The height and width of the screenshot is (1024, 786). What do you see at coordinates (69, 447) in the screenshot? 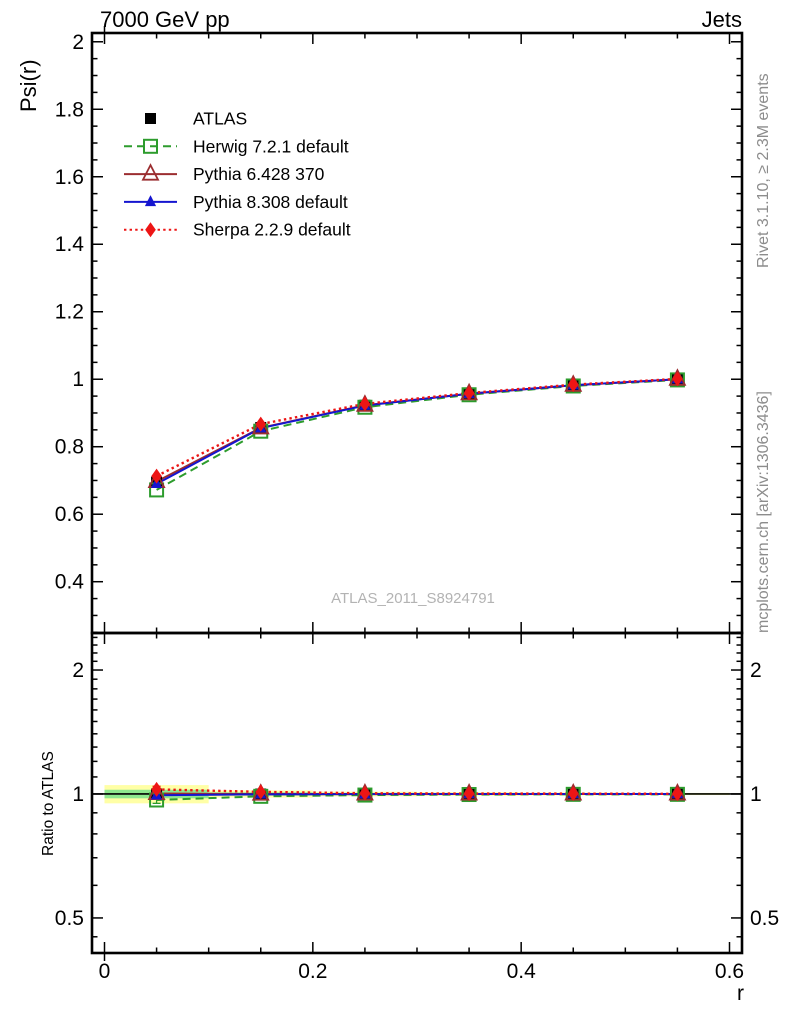
I see `y-tick-label-main: 0.8` at bounding box center [69, 447].